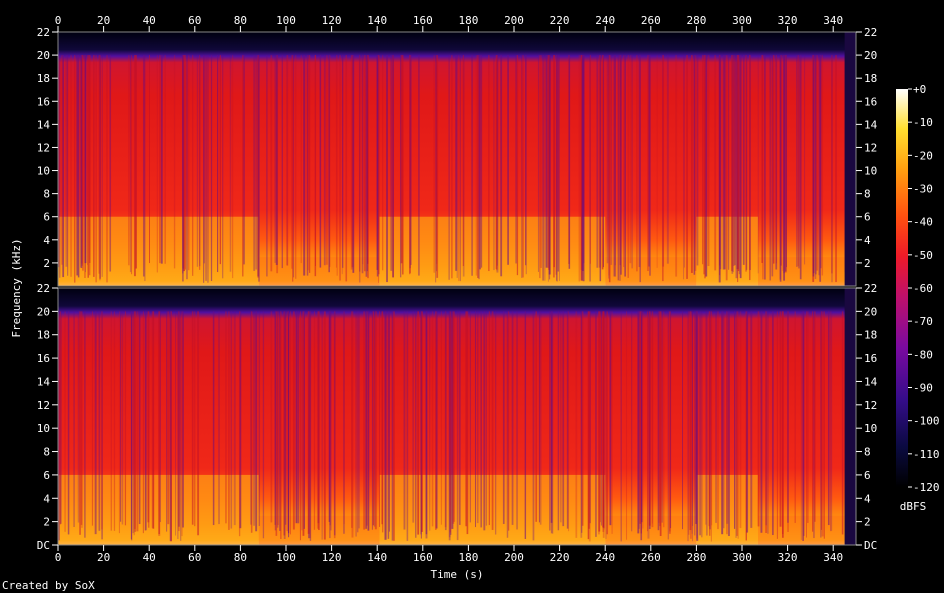 Image resolution: width=944 pixels, height=593 pixels. Describe the element at coordinates (696, 557) in the screenshot. I see `x-tick-label-bottom: 280` at that location.